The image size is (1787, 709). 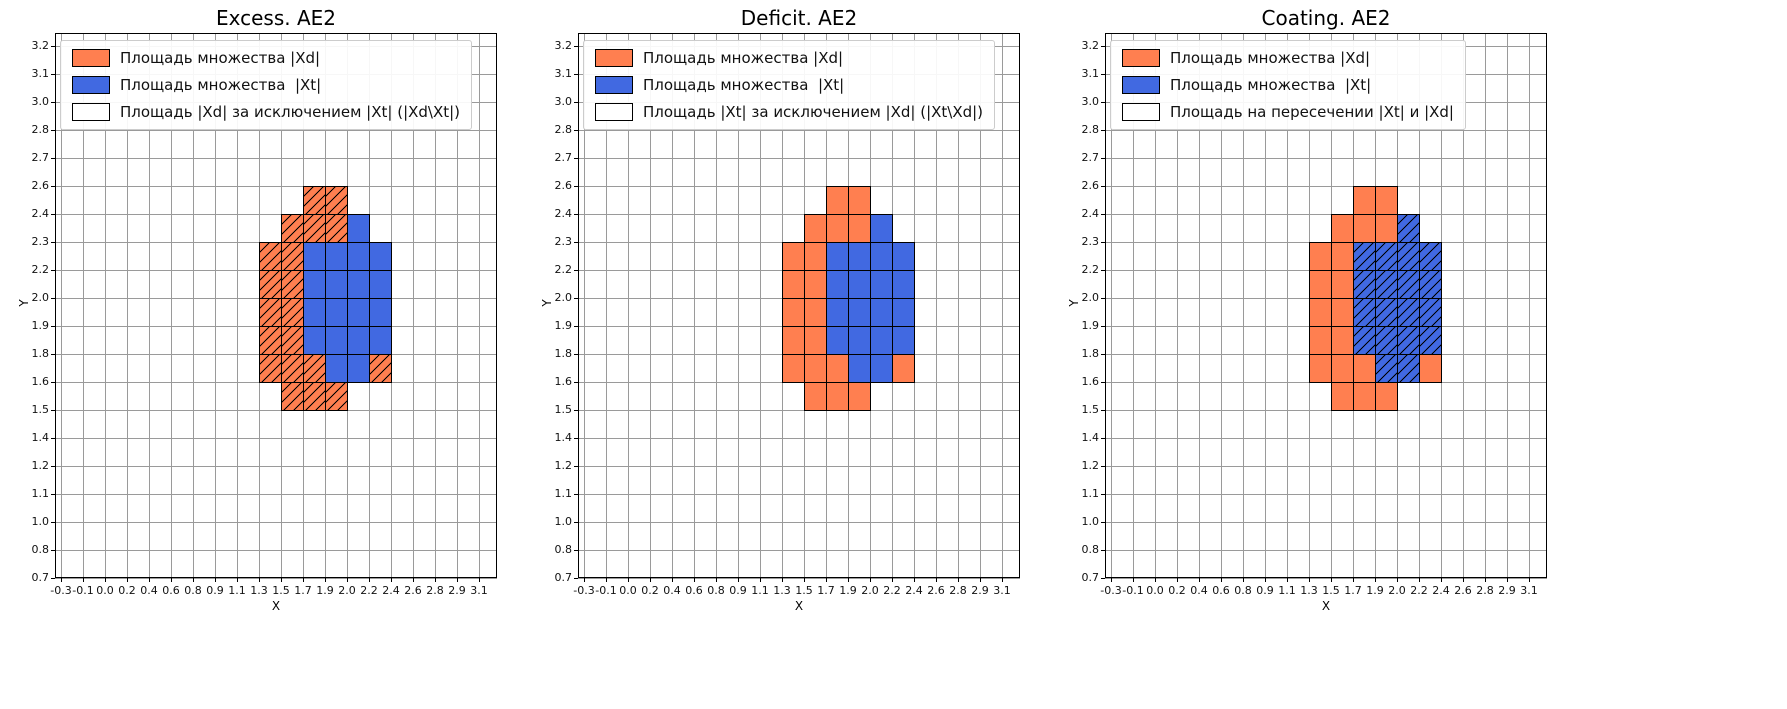 What do you see at coordinates (980, 590) in the screenshot?
I see `x-tick-label: 2.9` at bounding box center [980, 590].